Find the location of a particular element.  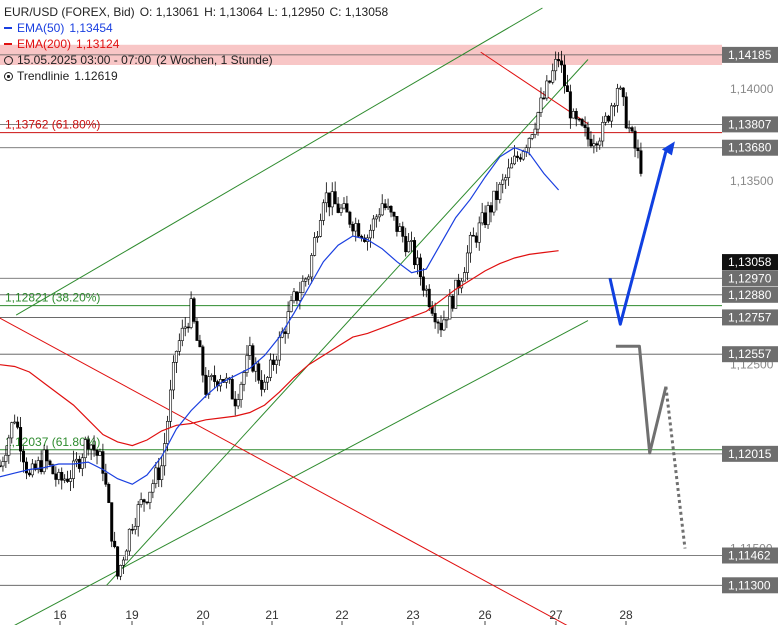

current-price-badge is located at coordinates (750, 262).